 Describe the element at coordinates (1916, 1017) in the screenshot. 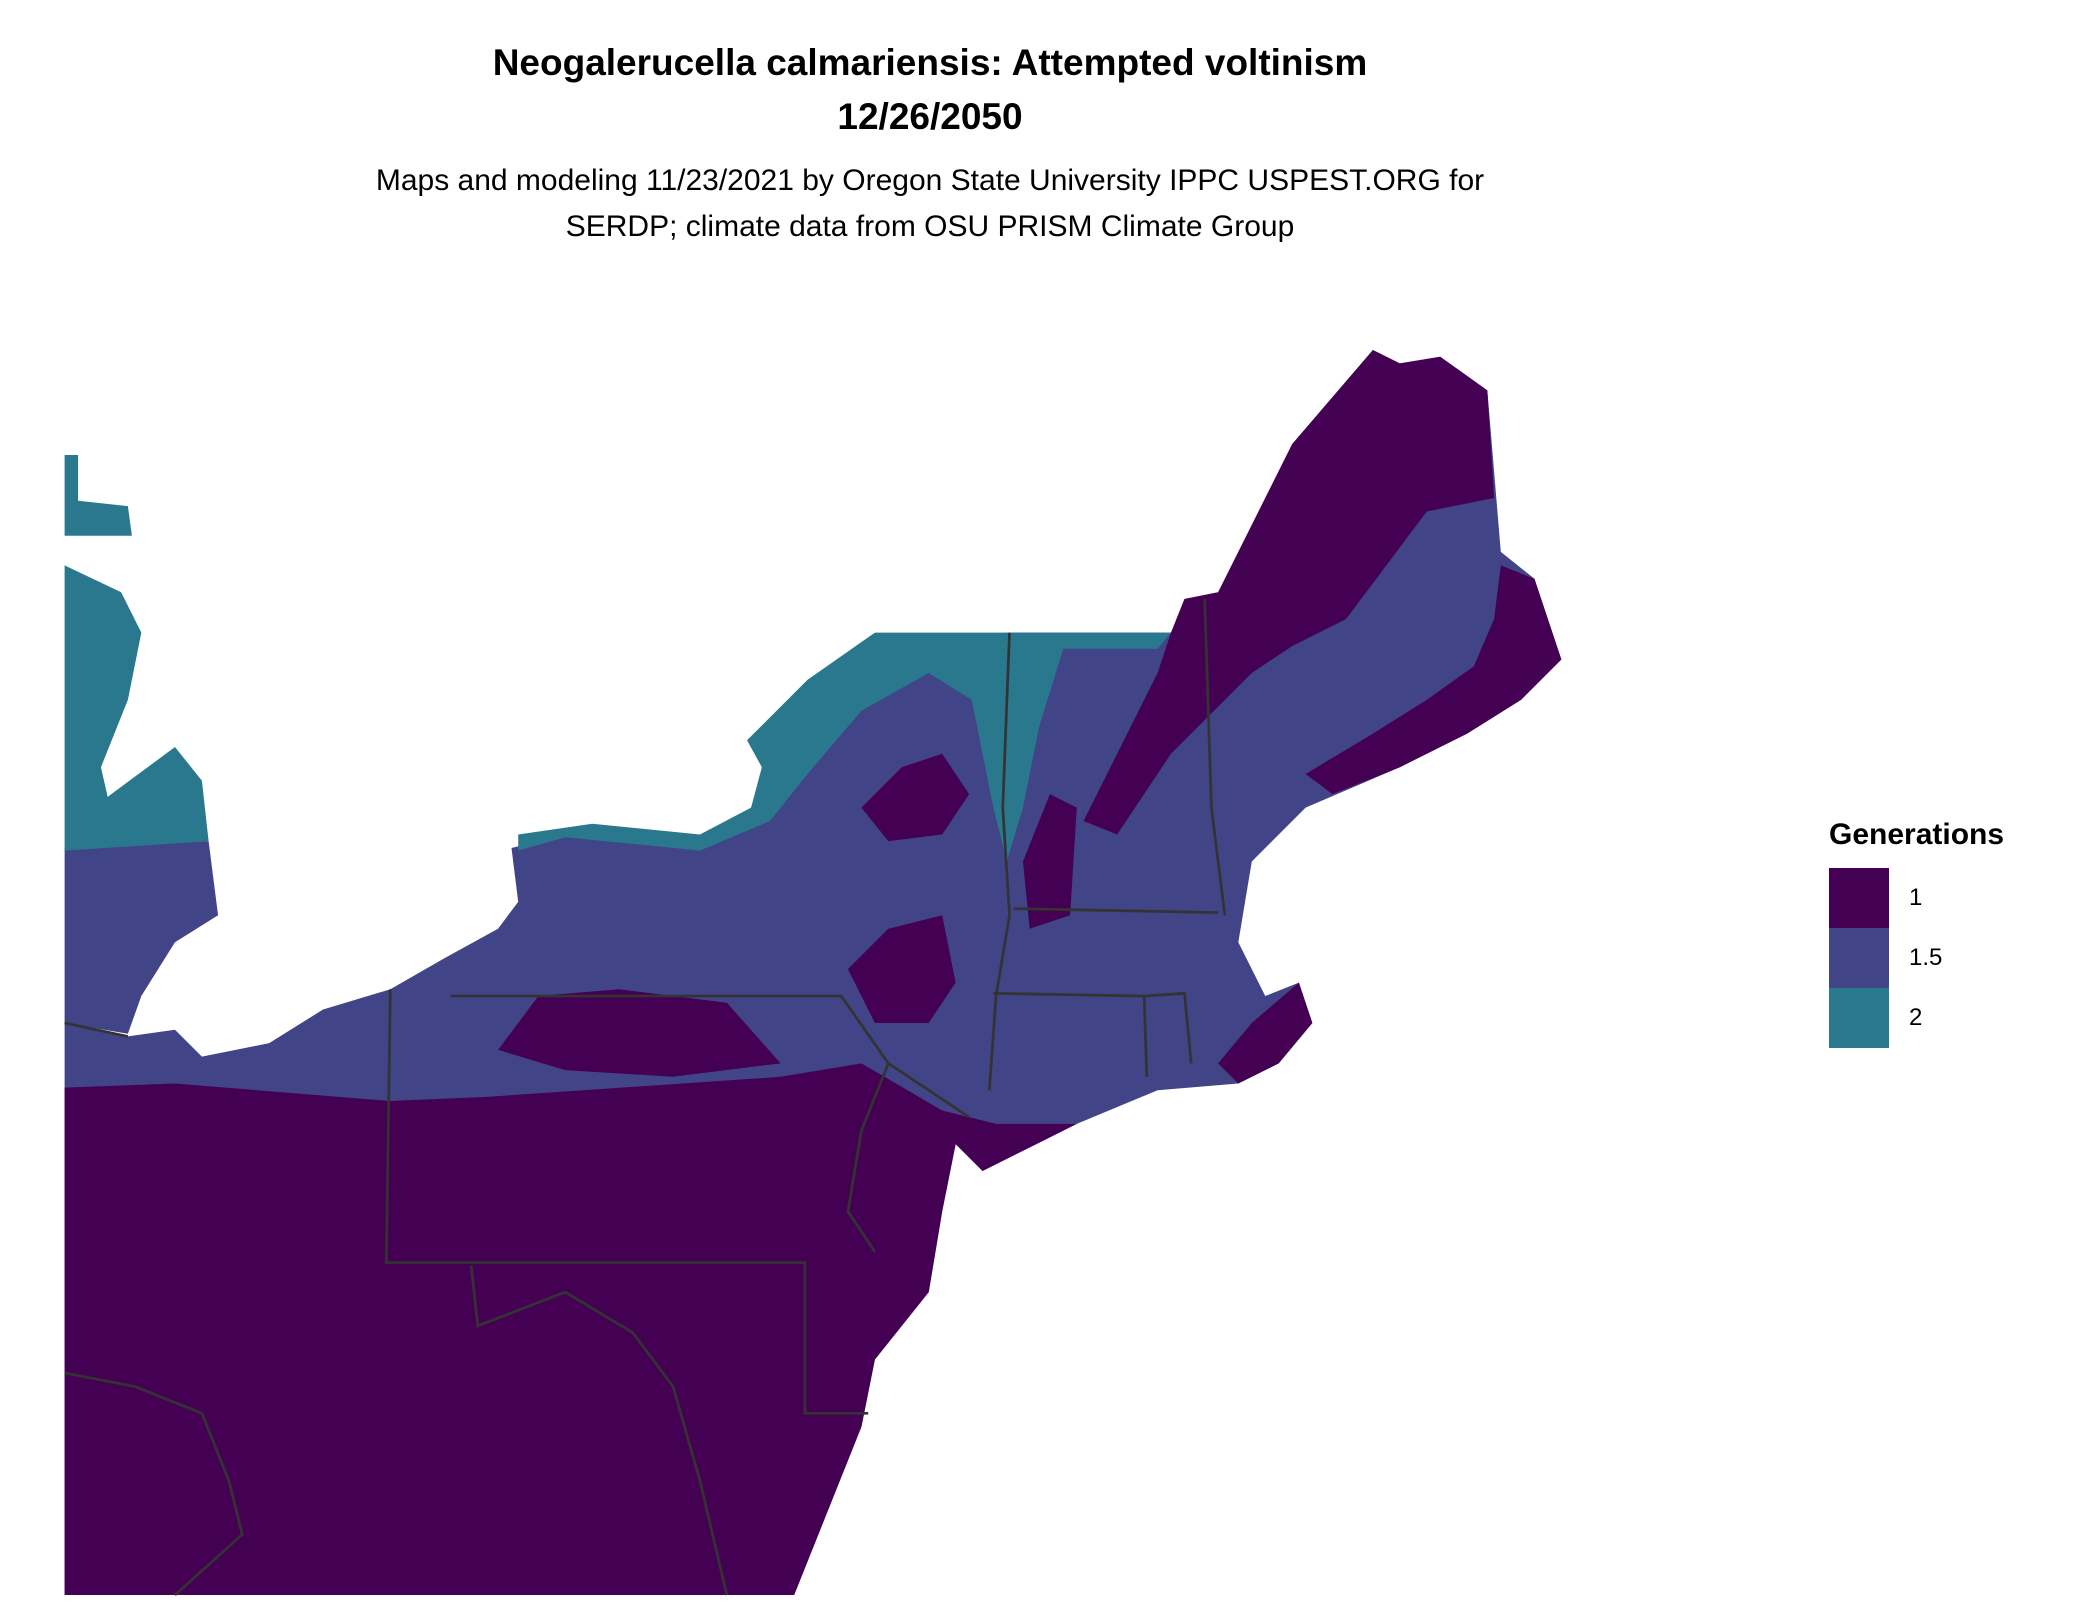

I see `legend-label-2: 2` at that location.